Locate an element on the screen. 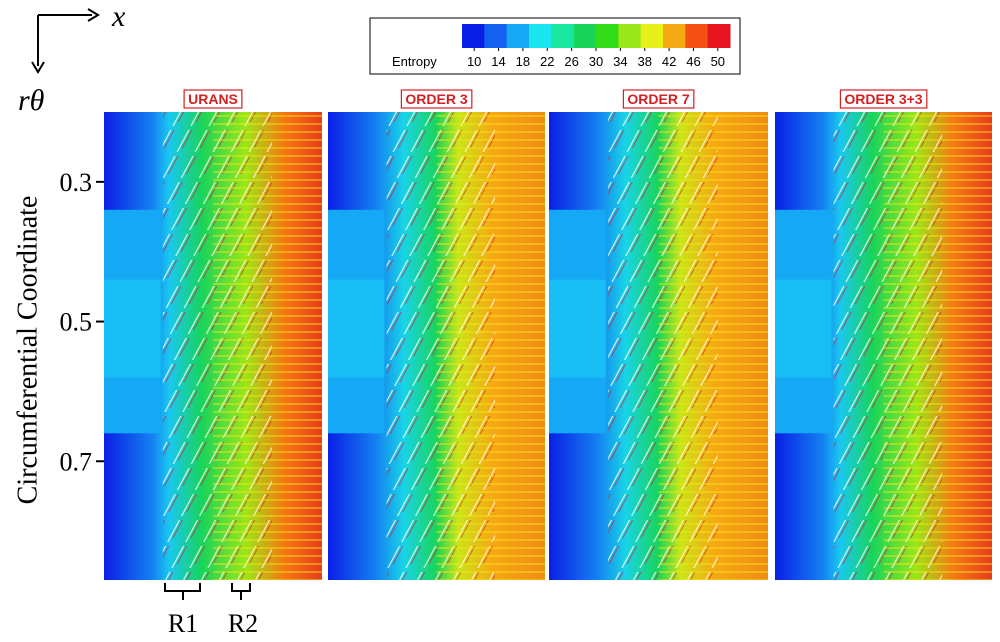  annotation: R2 is located at coordinates (243, 623).